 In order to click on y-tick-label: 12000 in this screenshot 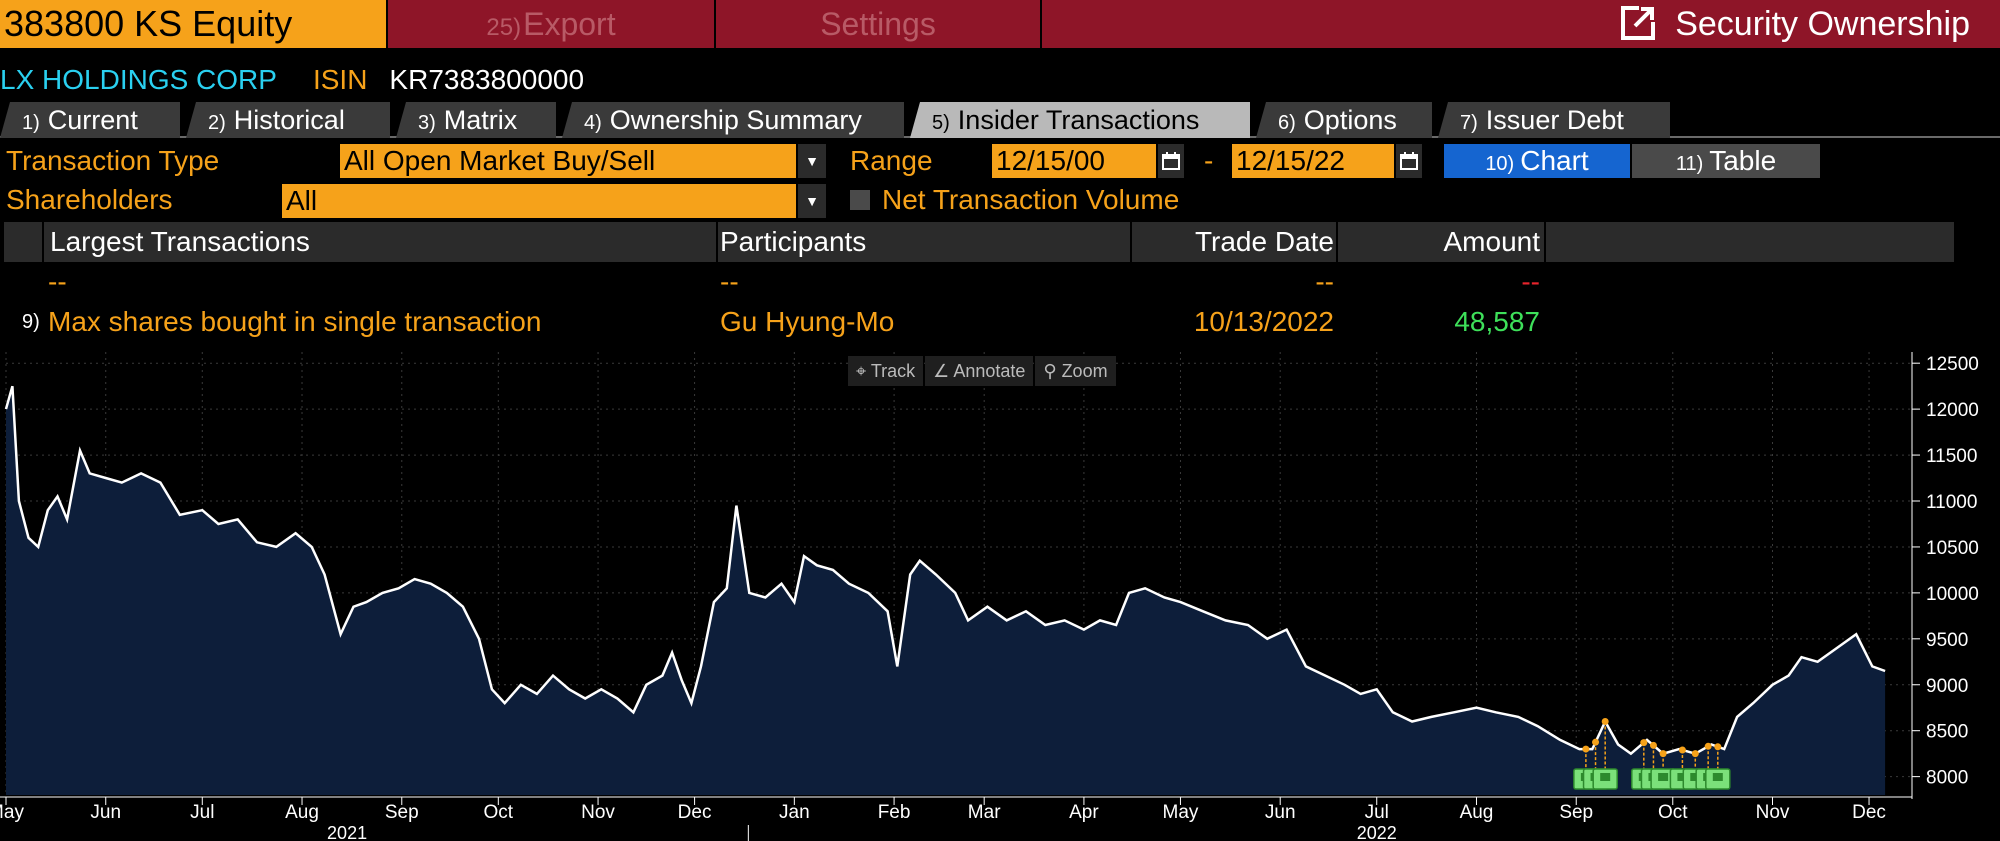, I will do `click(1952, 410)`.